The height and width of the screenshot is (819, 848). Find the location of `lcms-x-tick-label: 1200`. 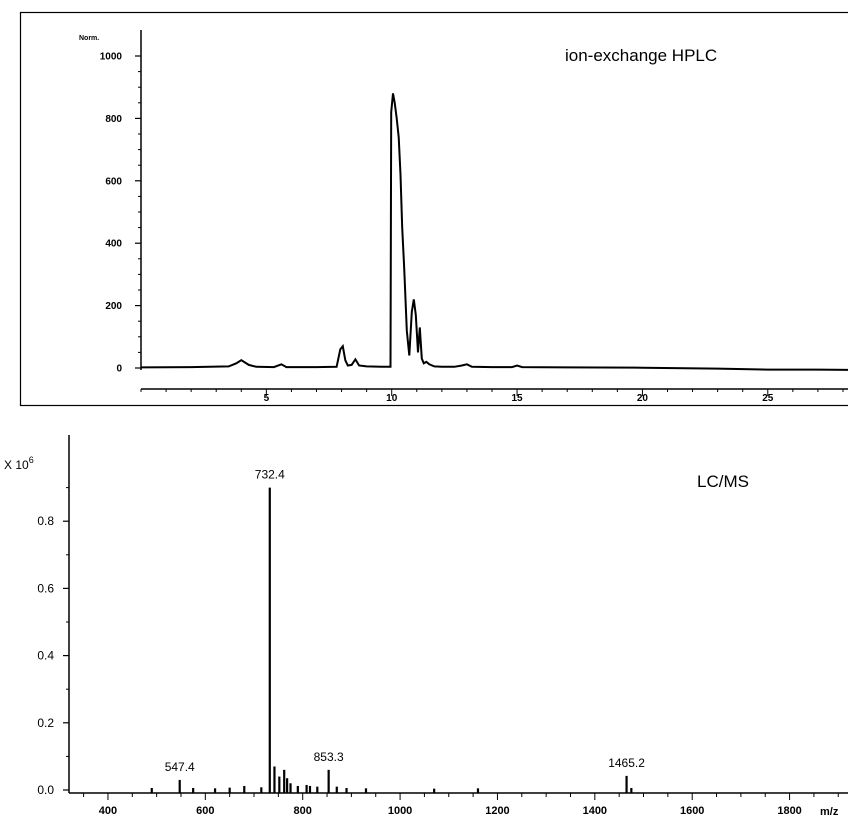

lcms-x-tick-label: 1200 is located at coordinates (497, 811).